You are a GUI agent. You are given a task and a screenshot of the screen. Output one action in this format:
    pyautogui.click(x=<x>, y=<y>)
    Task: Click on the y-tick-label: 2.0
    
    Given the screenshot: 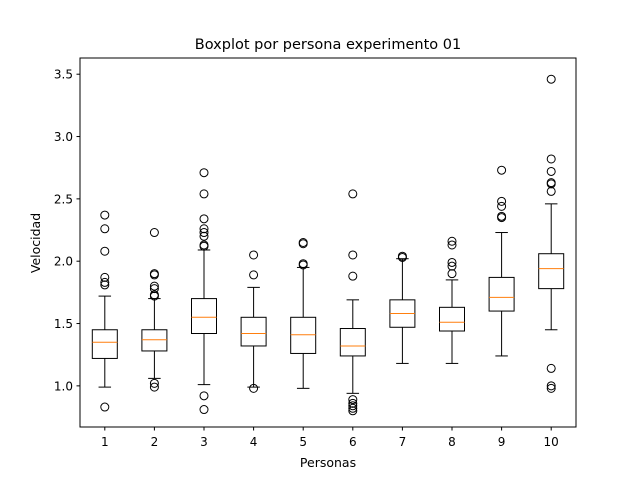 What is the action you would take?
    pyautogui.click(x=63, y=262)
    